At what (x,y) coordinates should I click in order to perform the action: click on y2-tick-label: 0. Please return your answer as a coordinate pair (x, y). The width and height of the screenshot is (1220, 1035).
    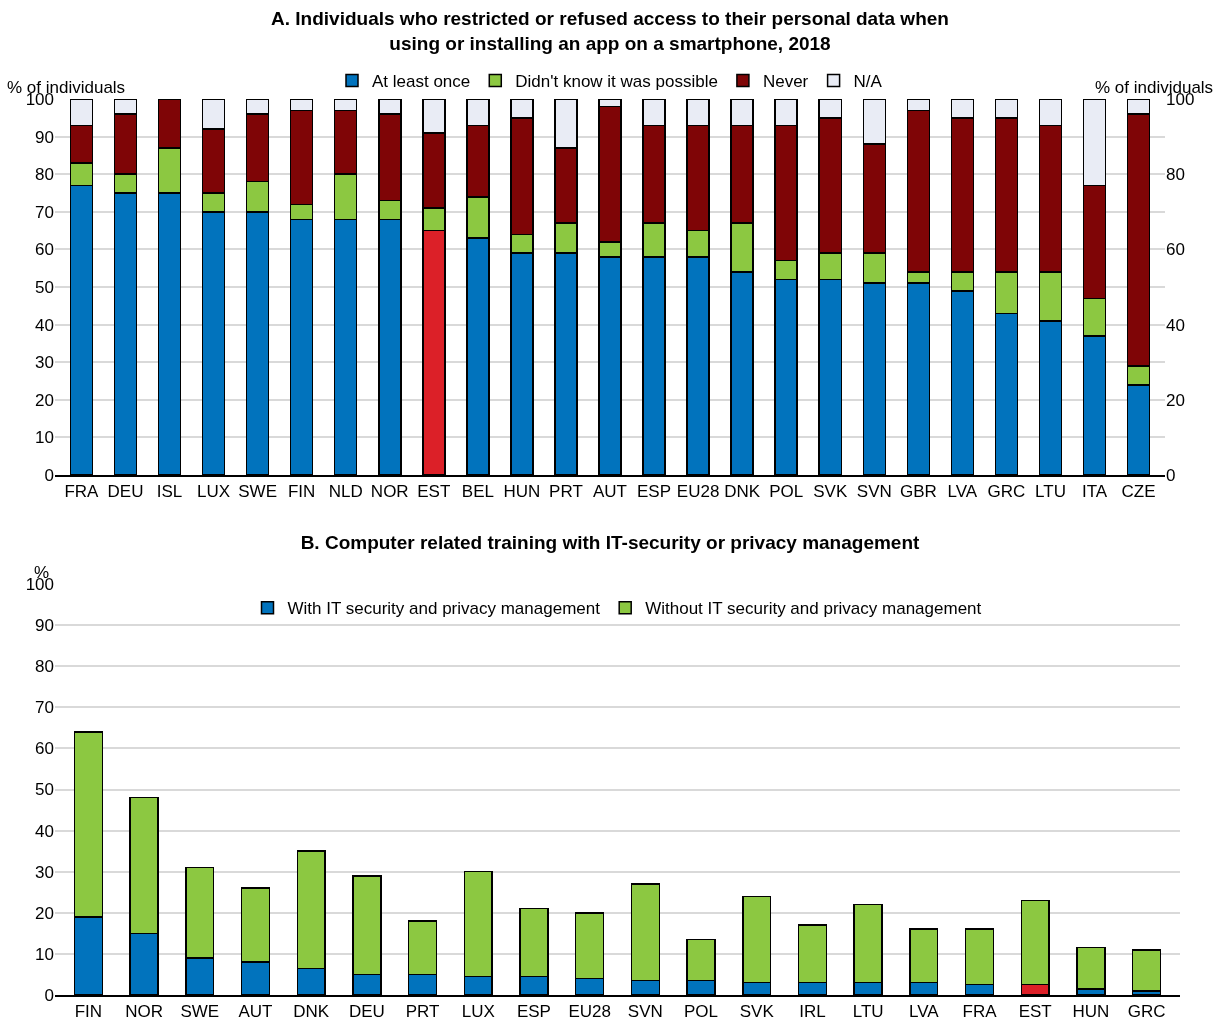
    Looking at the image, I should click on (1171, 475).